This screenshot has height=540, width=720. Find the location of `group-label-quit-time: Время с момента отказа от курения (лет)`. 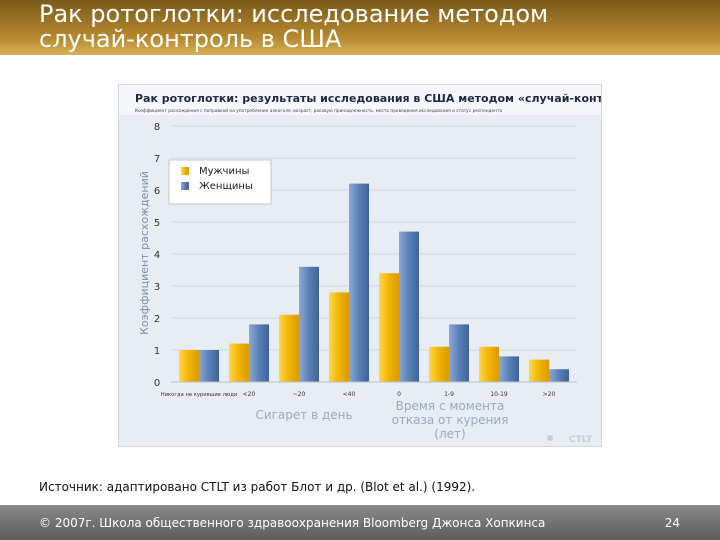

group-label-quit-time: Время с момента отказа от курения (лет) is located at coordinates (450, 420).